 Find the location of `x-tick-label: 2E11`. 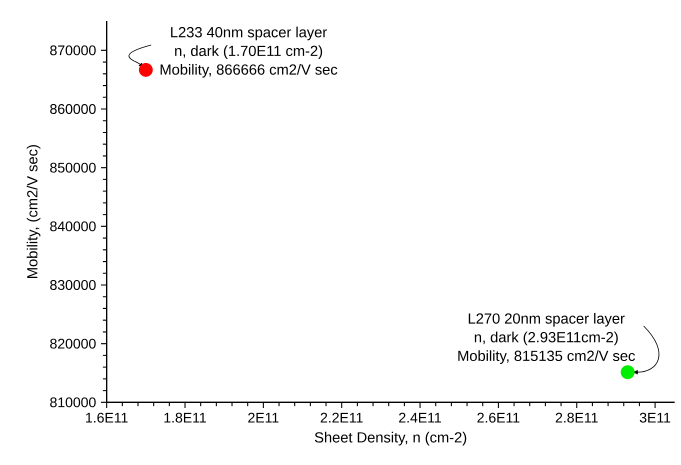

x-tick-label: 2E11 is located at coordinates (263, 417).